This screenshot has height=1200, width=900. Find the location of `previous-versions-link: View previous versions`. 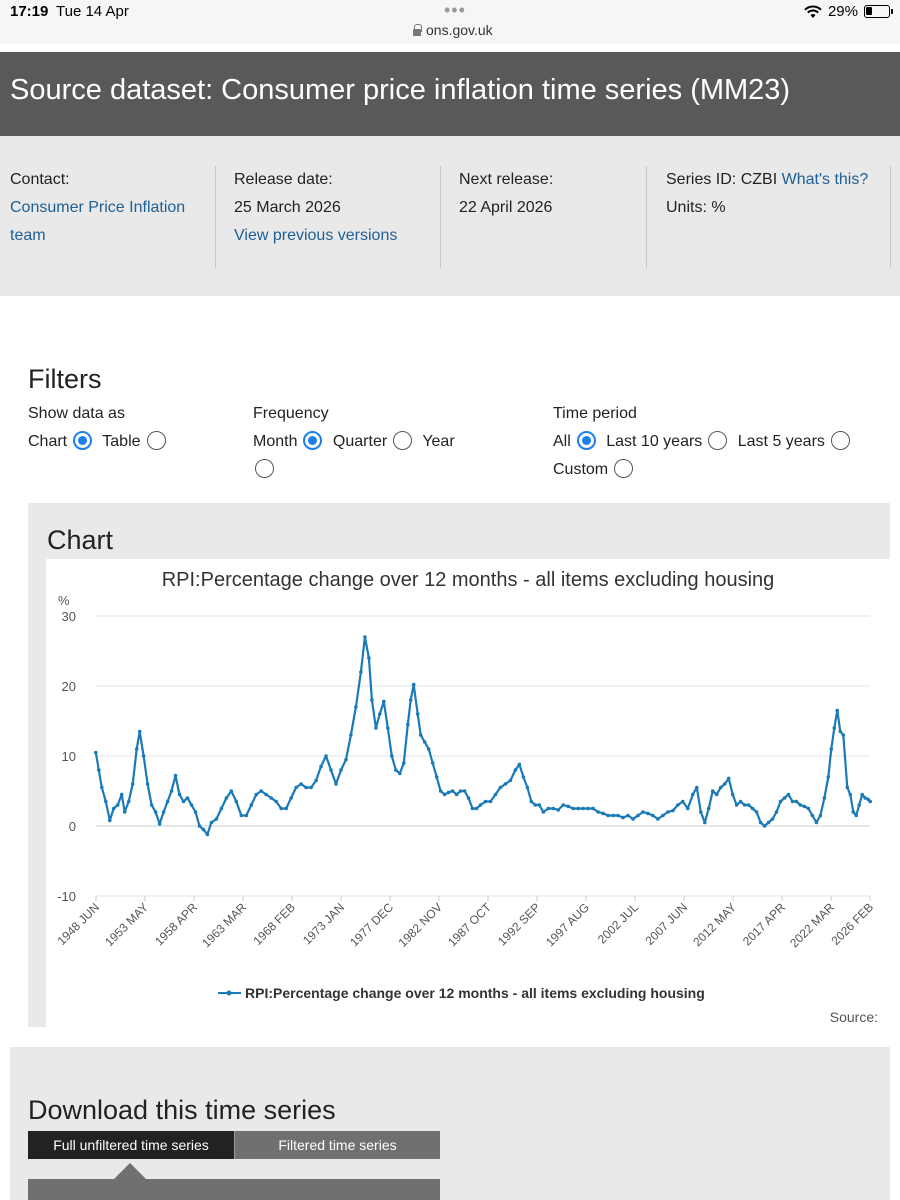

previous-versions-link: View previous versions is located at coordinates (316, 235).